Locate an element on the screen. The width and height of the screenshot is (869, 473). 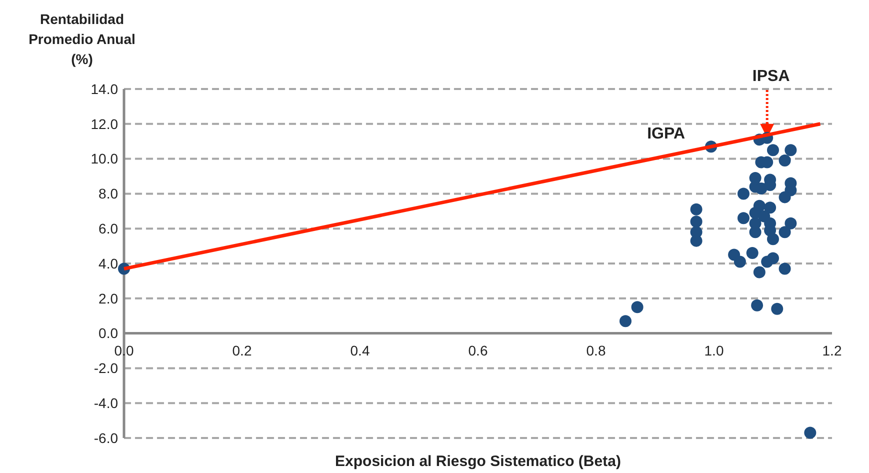
x-tick-label: 0.6 is located at coordinates (478, 350).